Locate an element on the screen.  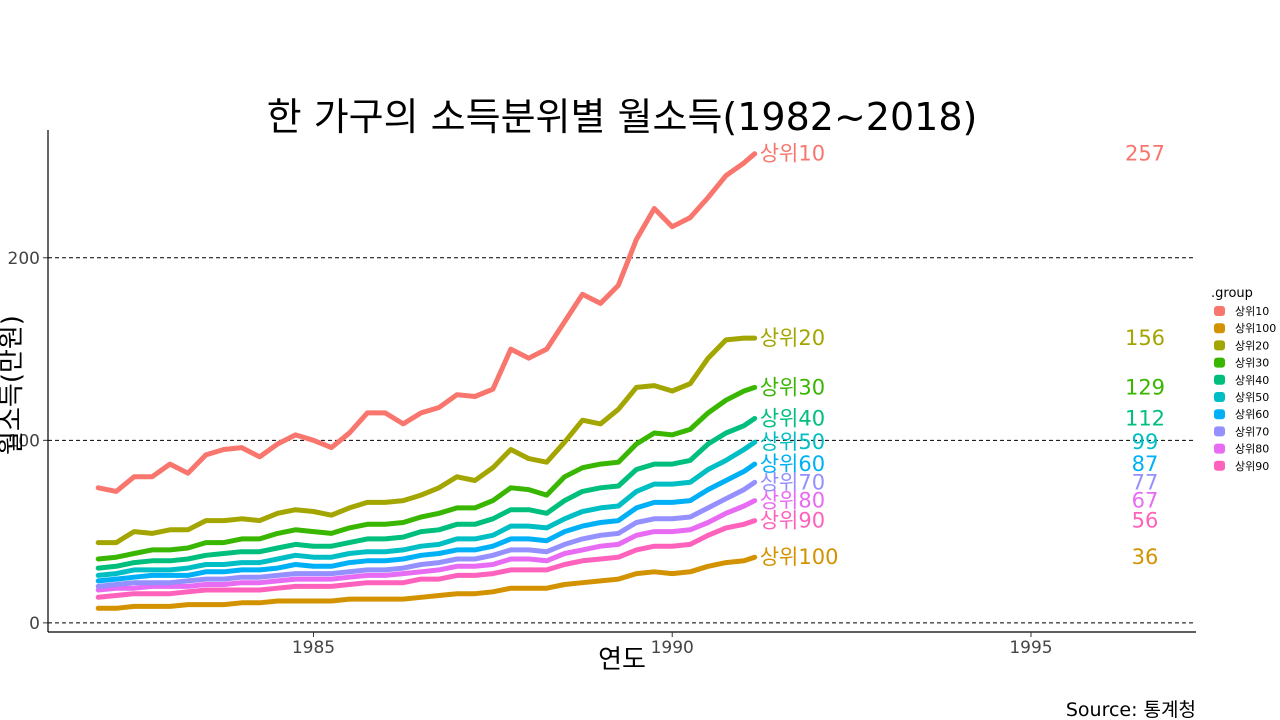
series-line-상위40 is located at coordinates (426, 493).